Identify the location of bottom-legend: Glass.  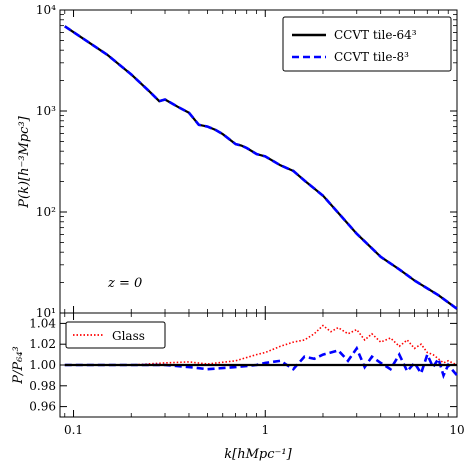
(115, 335).